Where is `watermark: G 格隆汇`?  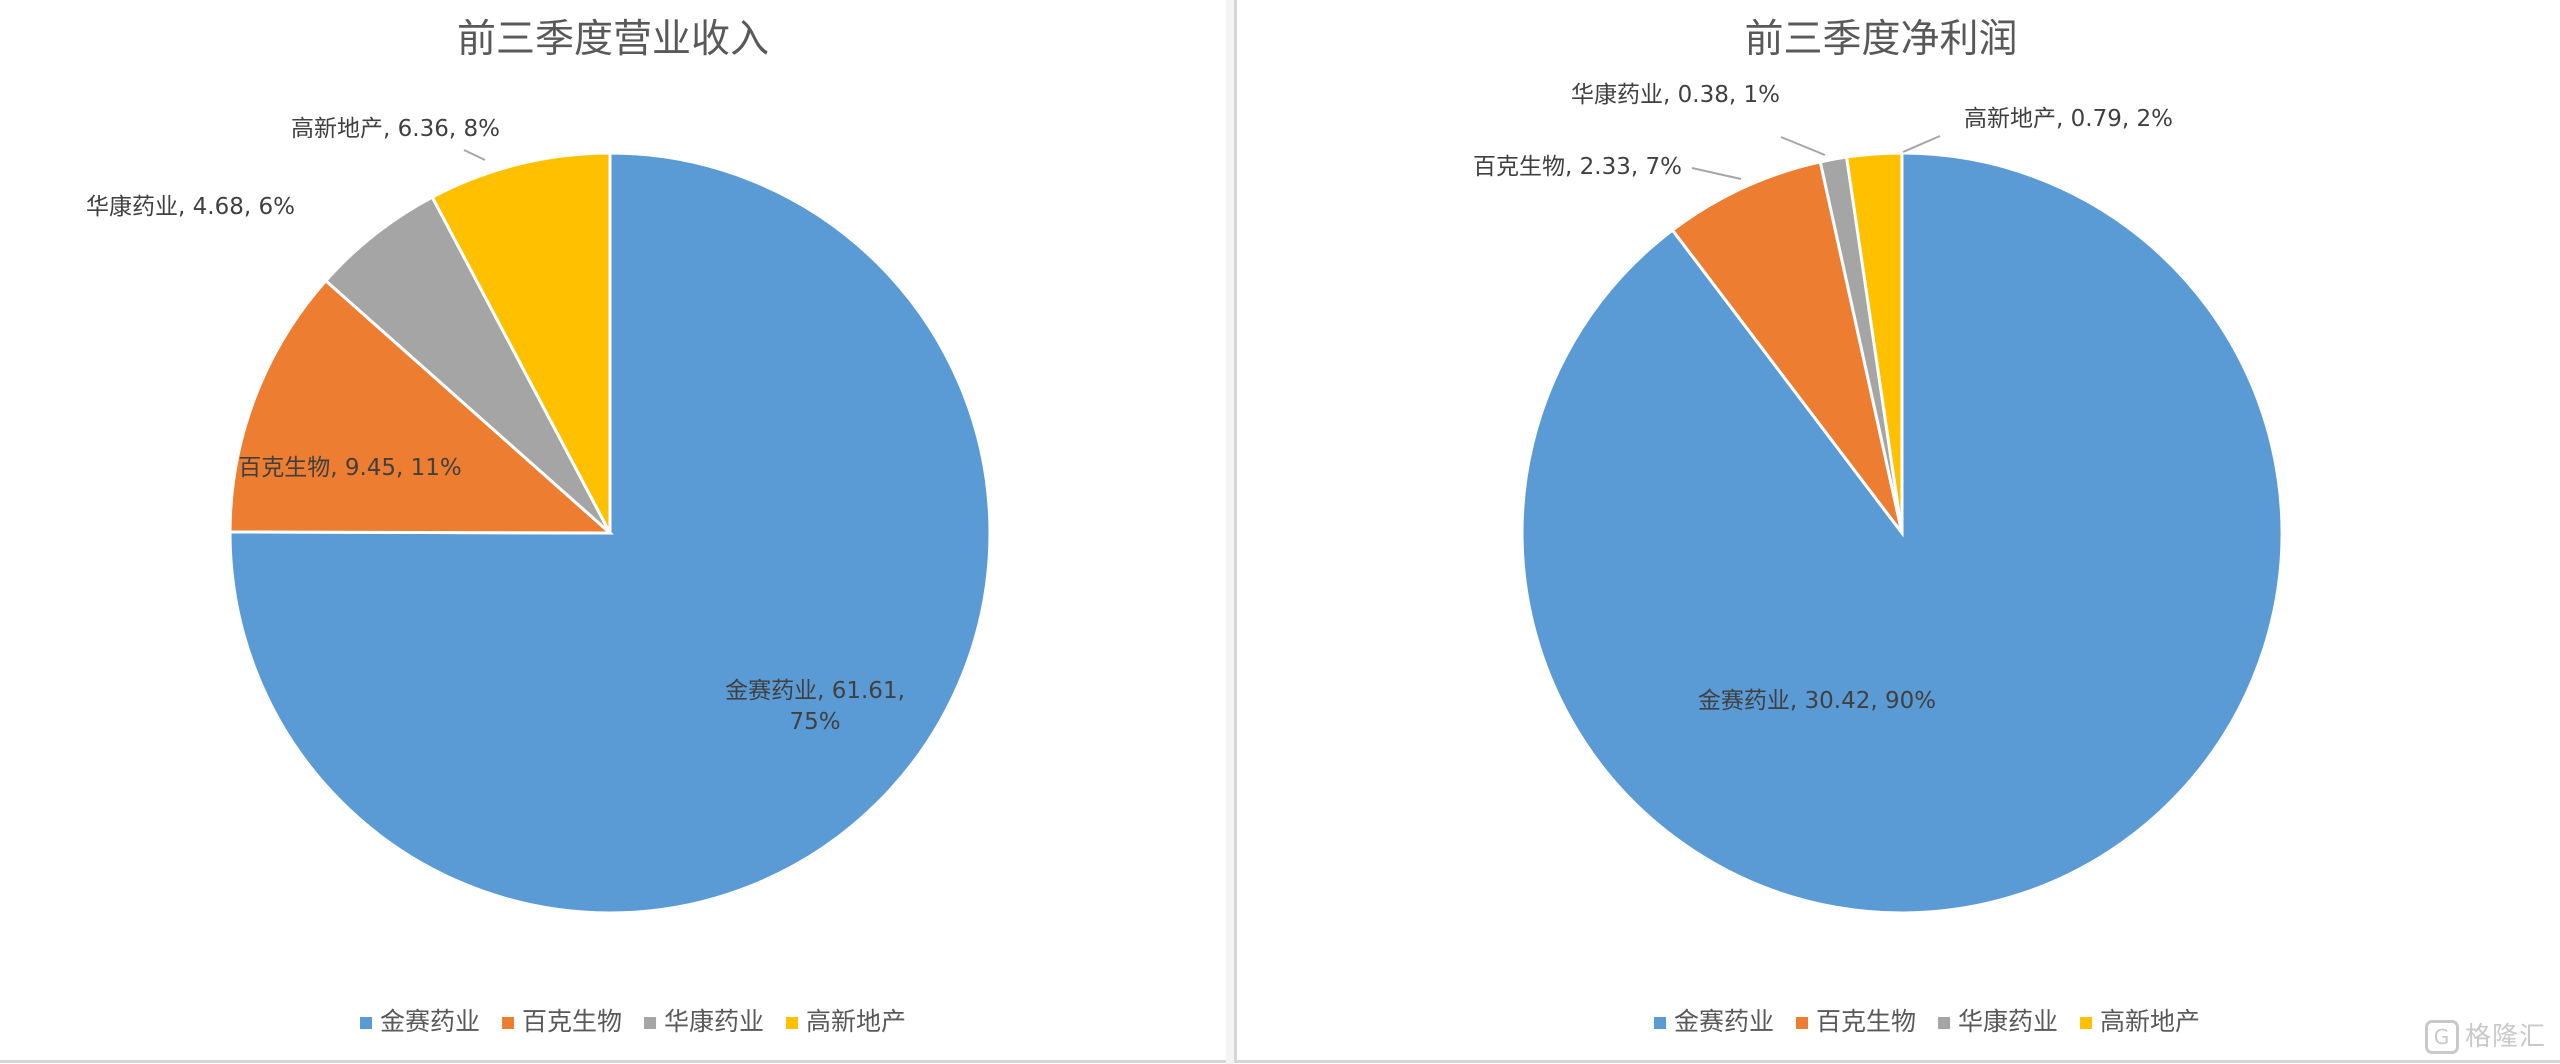 watermark: G 格隆汇 is located at coordinates (2485, 1035).